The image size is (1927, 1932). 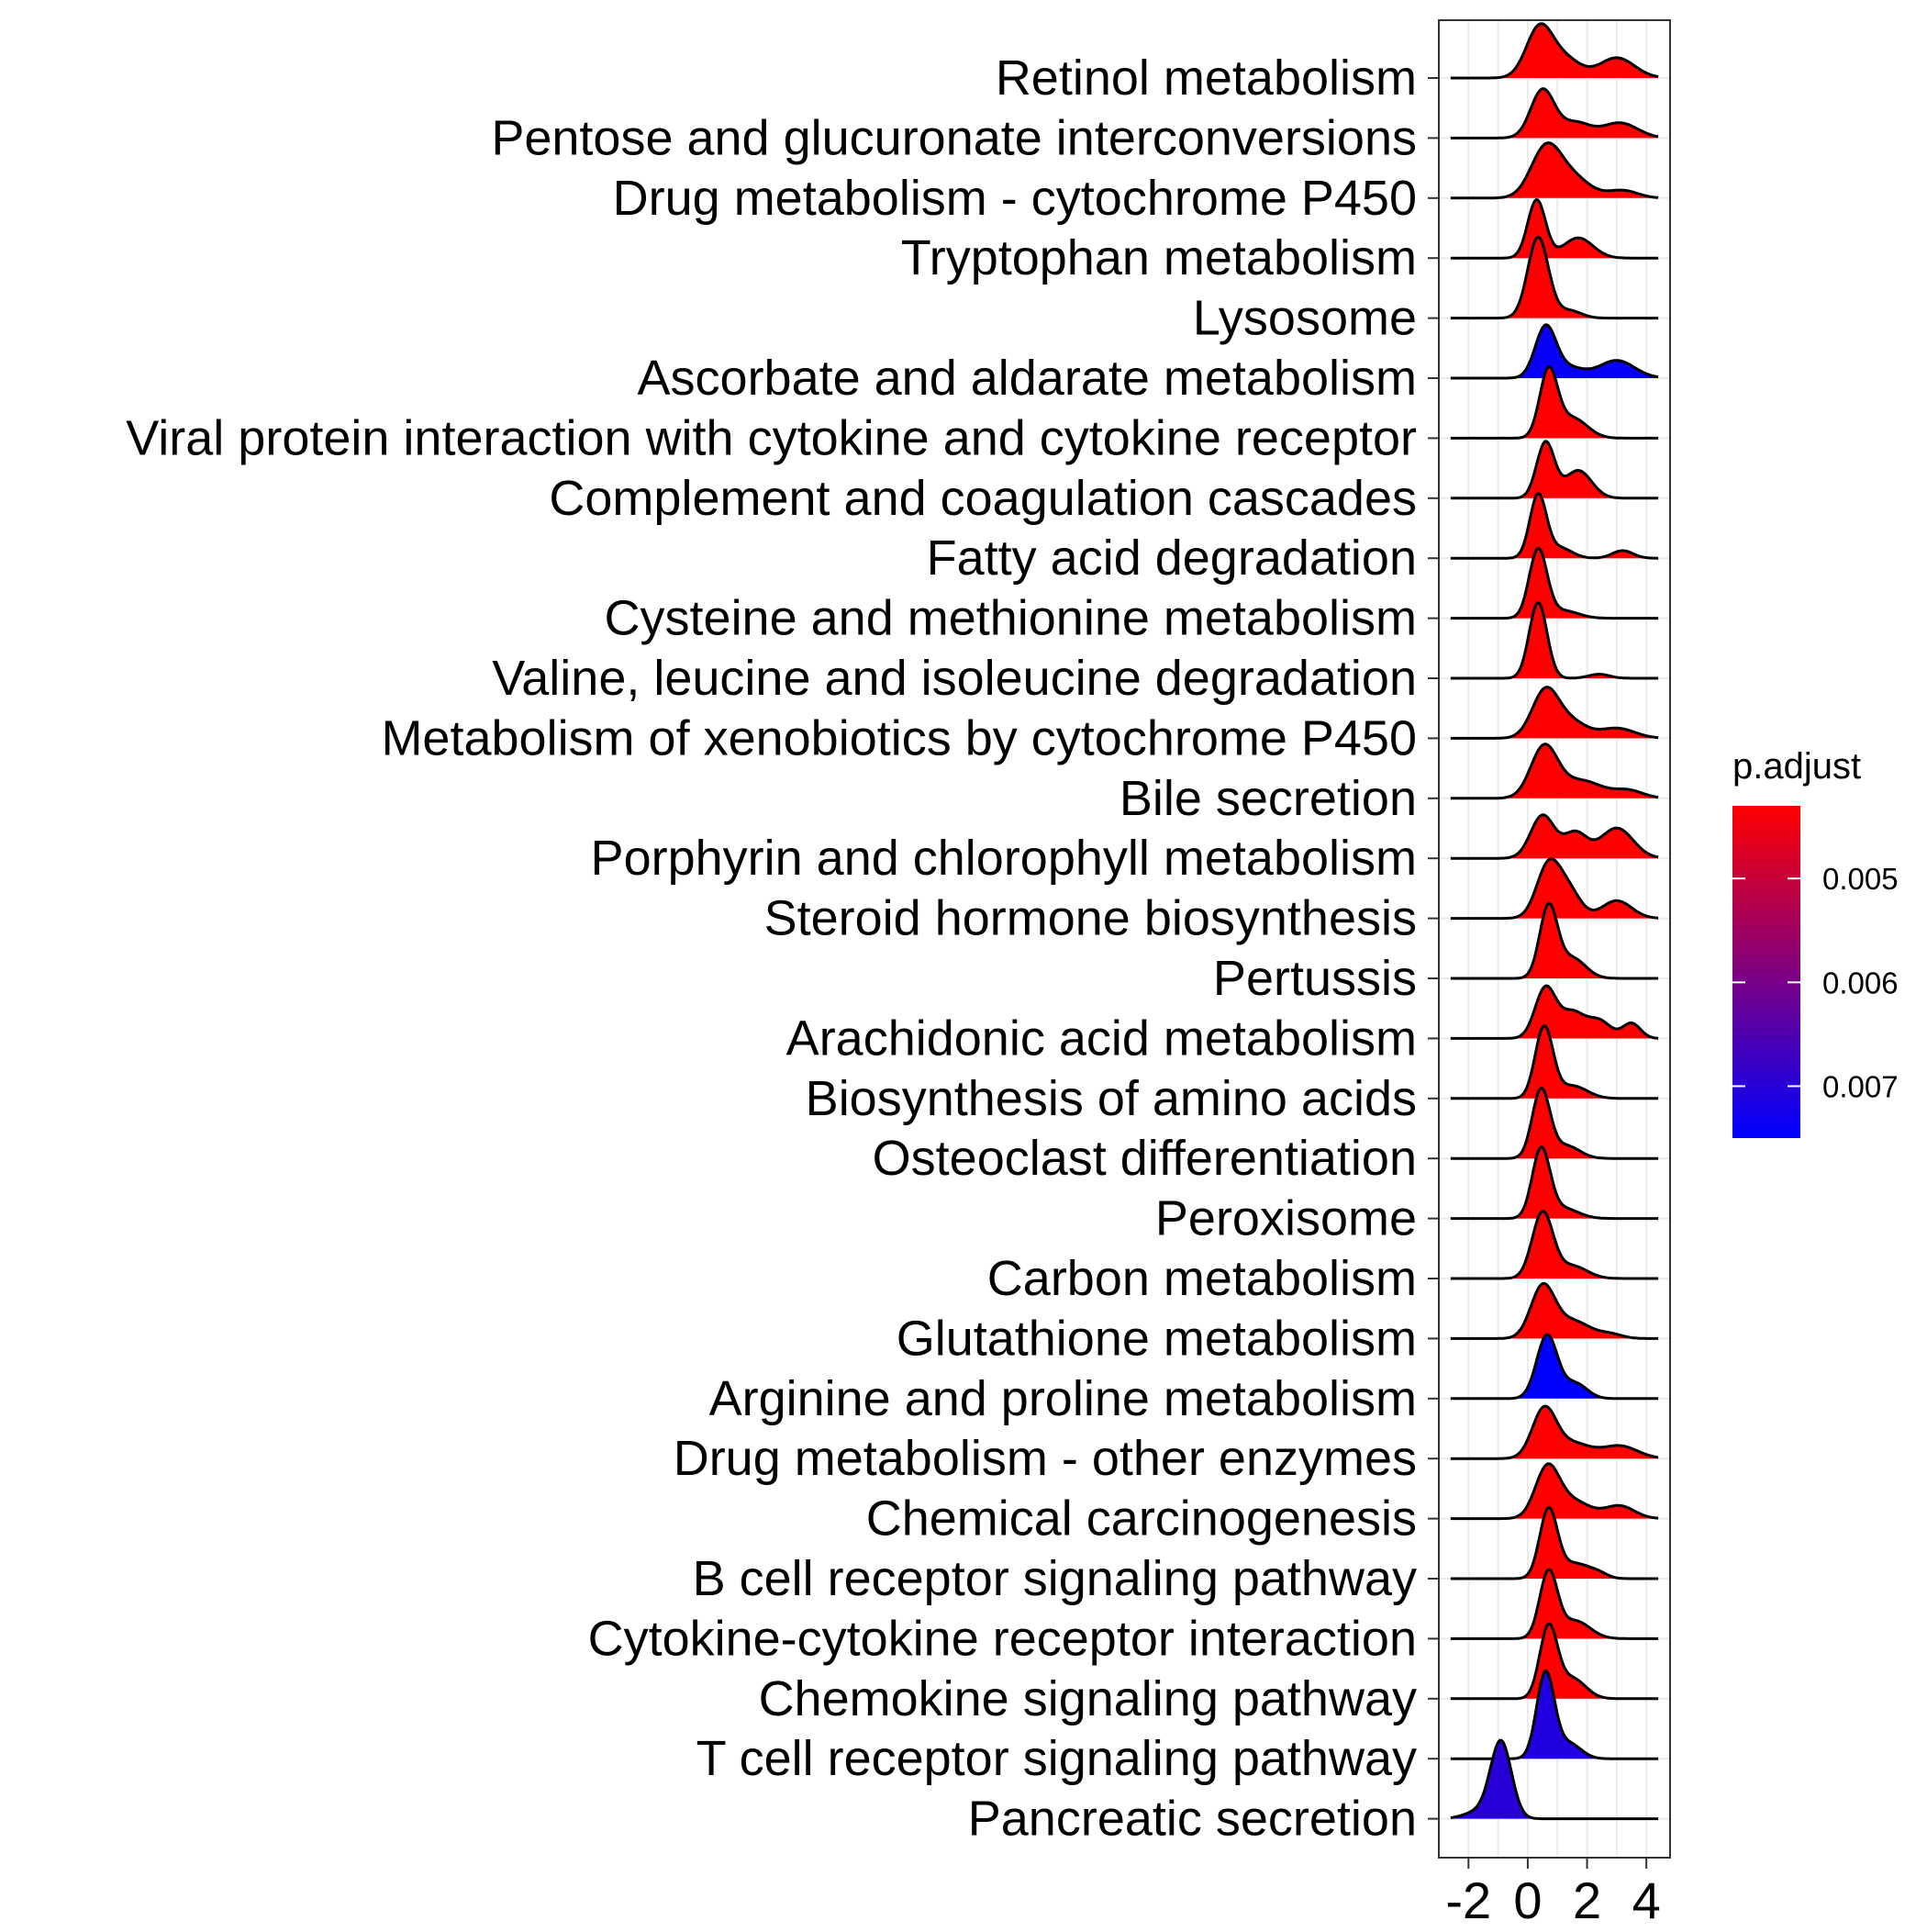 I want to click on y-tick-label: Retinol metabolism, so click(x=1206, y=78).